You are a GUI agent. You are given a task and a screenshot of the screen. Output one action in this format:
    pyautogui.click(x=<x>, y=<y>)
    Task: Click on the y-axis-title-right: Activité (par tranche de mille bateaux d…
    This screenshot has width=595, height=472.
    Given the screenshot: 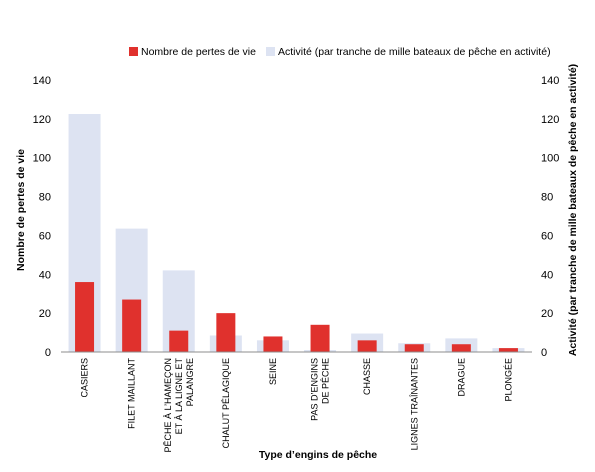 What is the action you would take?
    pyautogui.click(x=573, y=210)
    